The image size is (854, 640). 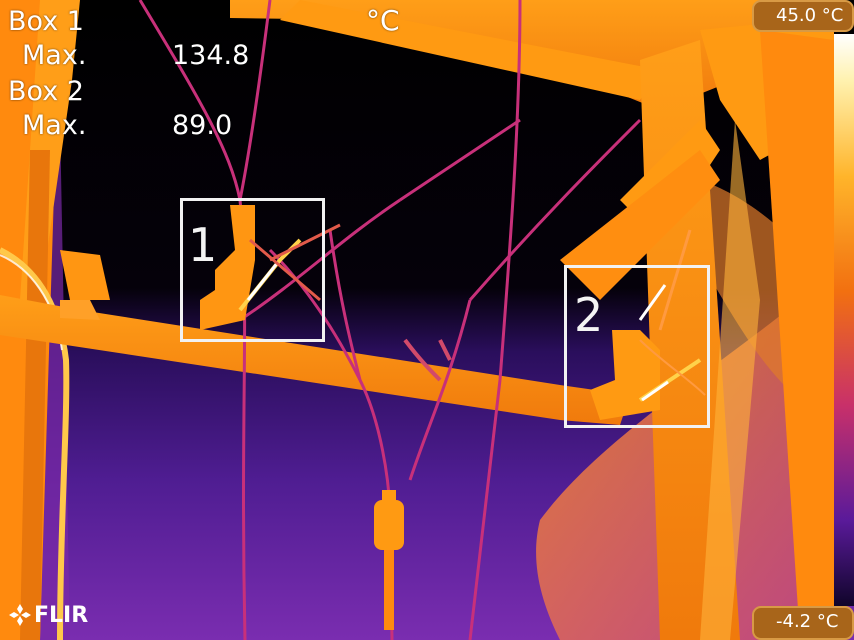 I want to click on box1-max-label: Max., so click(x=54, y=55).